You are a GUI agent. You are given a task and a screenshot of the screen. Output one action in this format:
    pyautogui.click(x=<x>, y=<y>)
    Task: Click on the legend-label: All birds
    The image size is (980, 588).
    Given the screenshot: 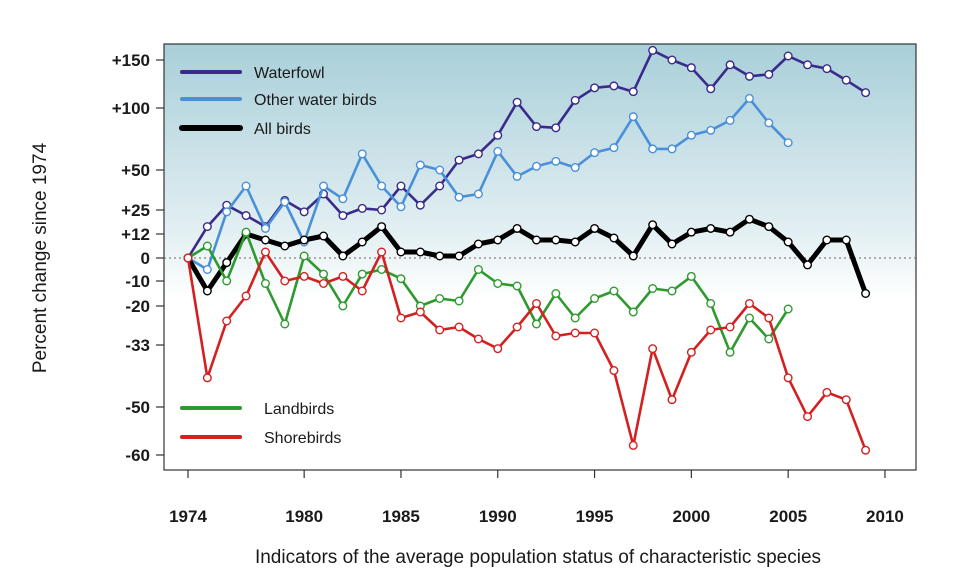 What is the action you would take?
    pyautogui.click(x=282, y=129)
    